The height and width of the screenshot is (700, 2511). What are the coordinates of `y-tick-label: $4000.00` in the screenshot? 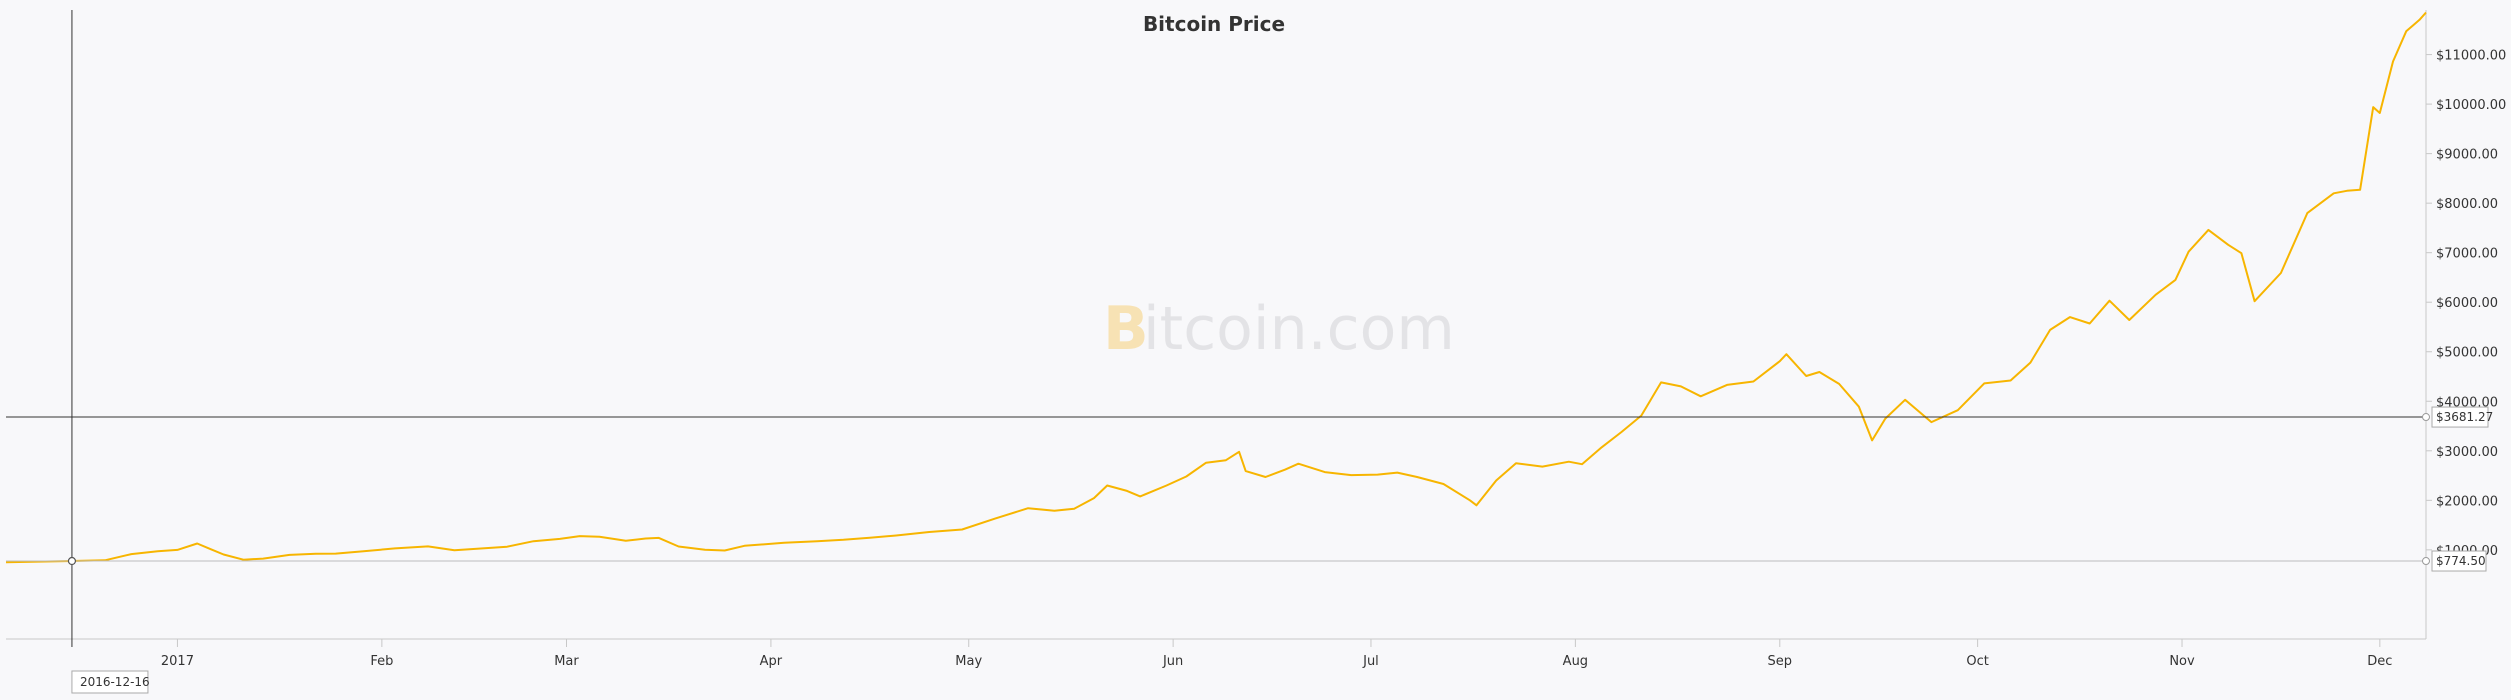 It's located at (2467, 402).